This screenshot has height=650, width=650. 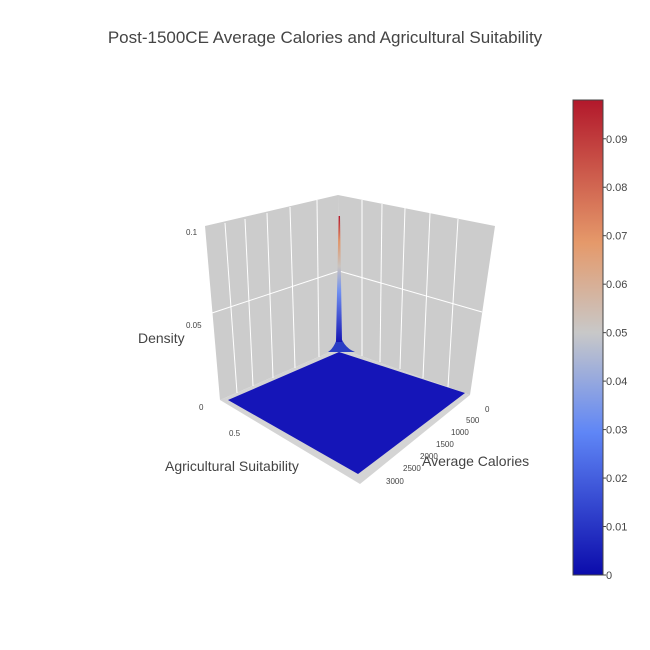 I want to click on z-axis: 0.1 0.05 0 Density, so click(x=171, y=320).